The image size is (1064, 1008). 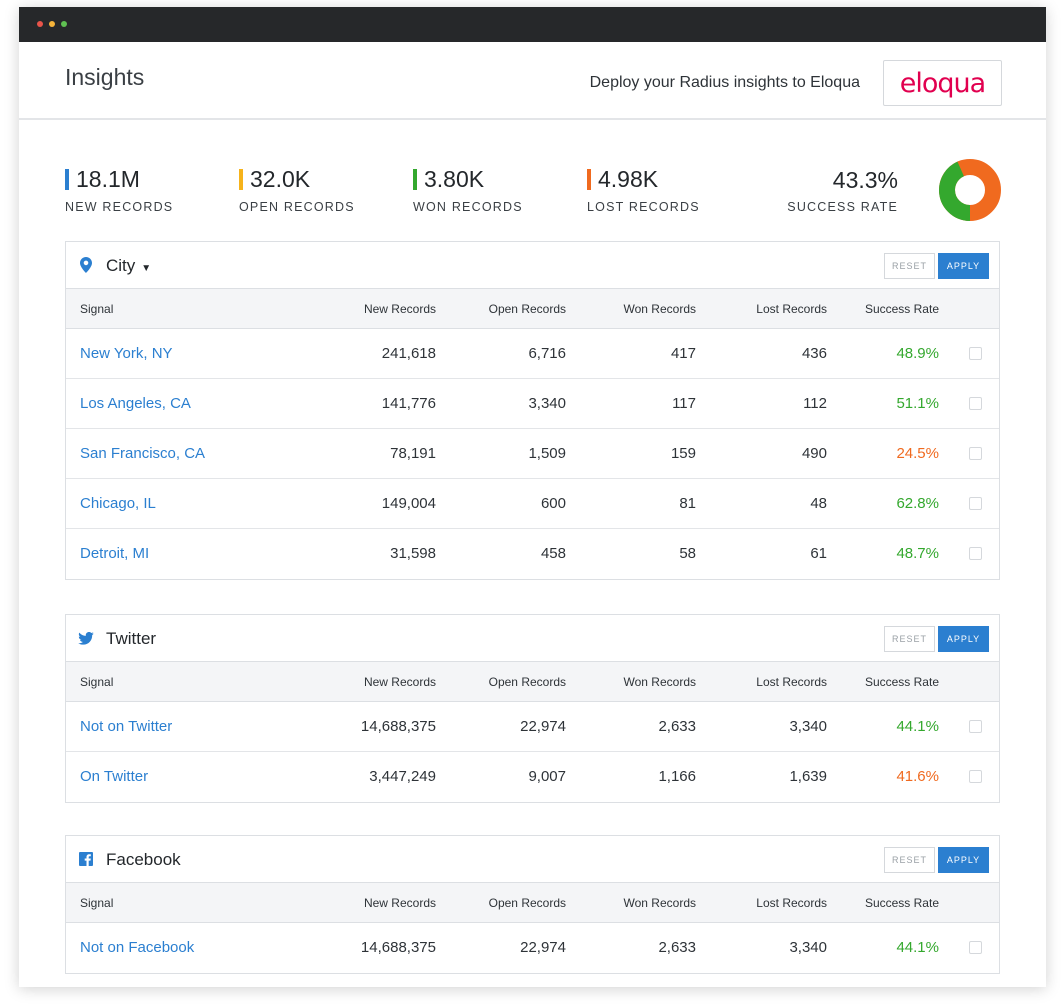 What do you see at coordinates (677, 776) in the screenshot?
I see `won-records-value: 1,166` at bounding box center [677, 776].